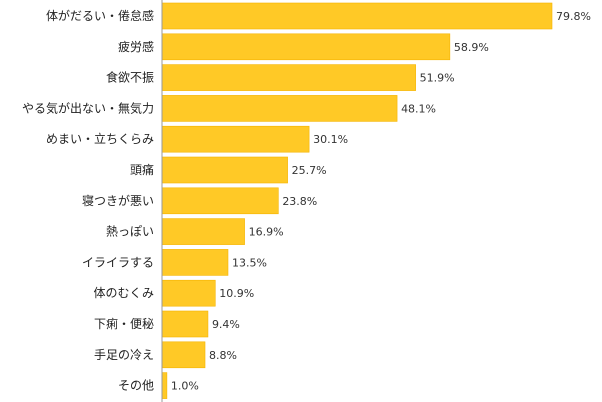  What do you see at coordinates (437, 78) in the screenshot?
I see `value-label: 51.9%` at bounding box center [437, 78].